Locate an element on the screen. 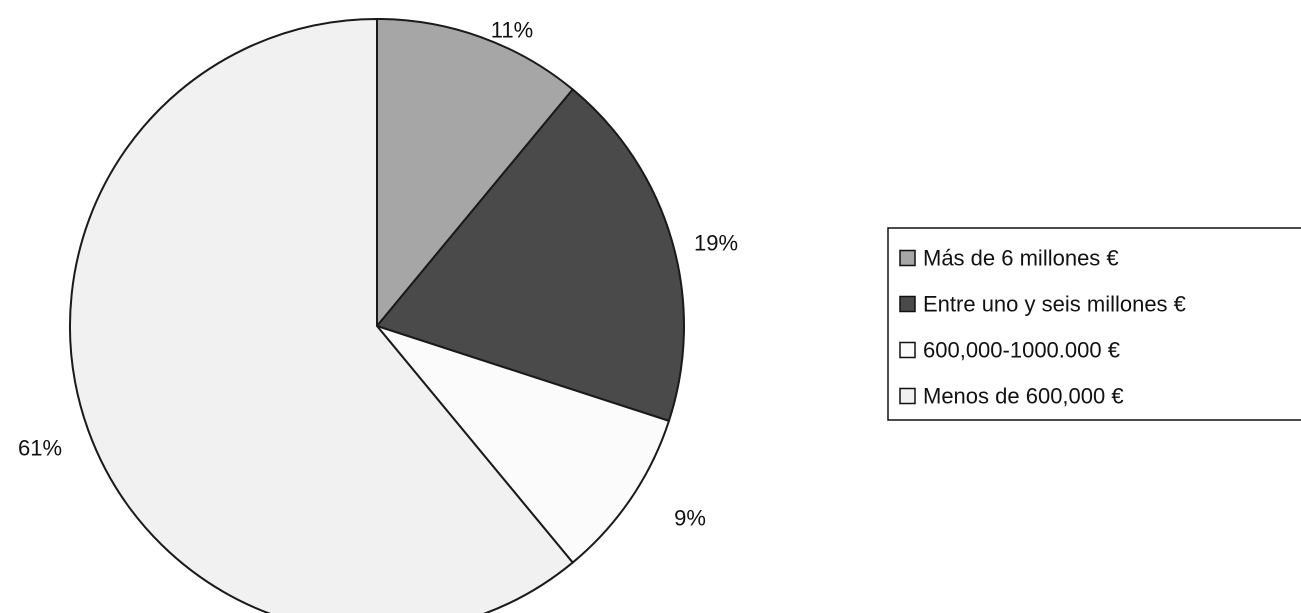 Image resolution: width=1301 pixels, height=613 pixels. legend-label-4: Menos de 600,000 € is located at coordinates (1023, 396).